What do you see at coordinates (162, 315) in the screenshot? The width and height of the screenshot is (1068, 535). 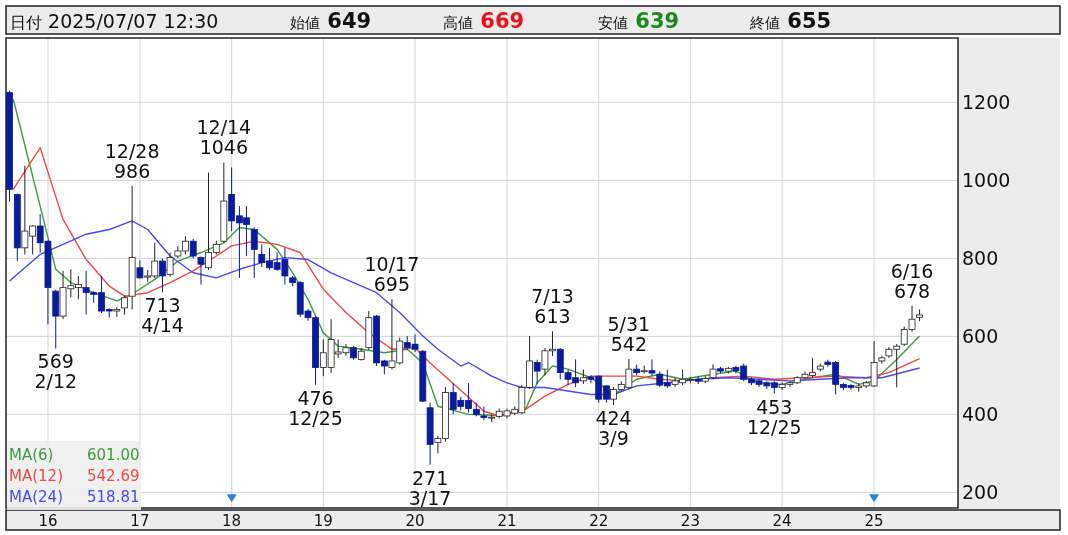 I see `annotation: 713 4/14` at bounding box center [162, 315].